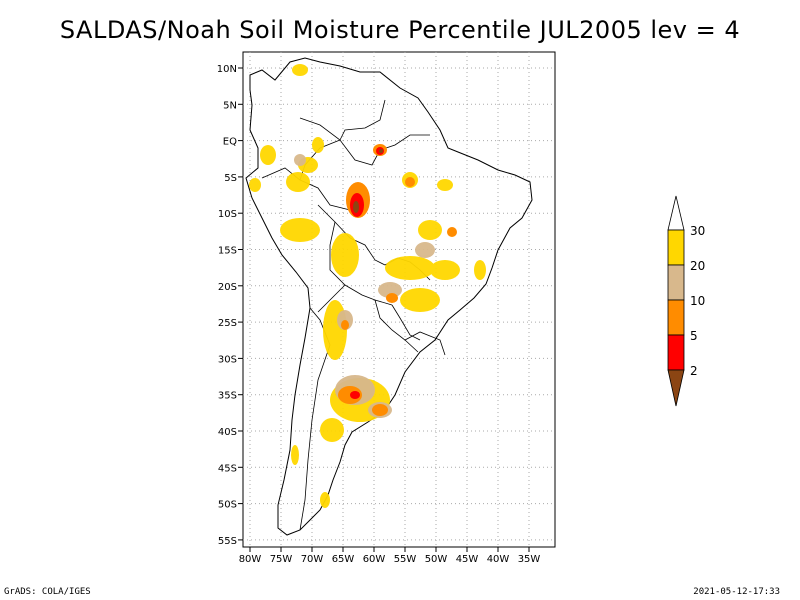 The width and height of the screenshot is (800, 600). What do you see at coordinates (227, 69) in the screenshot?
I see `lat-tick-label: 10N` at bounding box center [227, 69].